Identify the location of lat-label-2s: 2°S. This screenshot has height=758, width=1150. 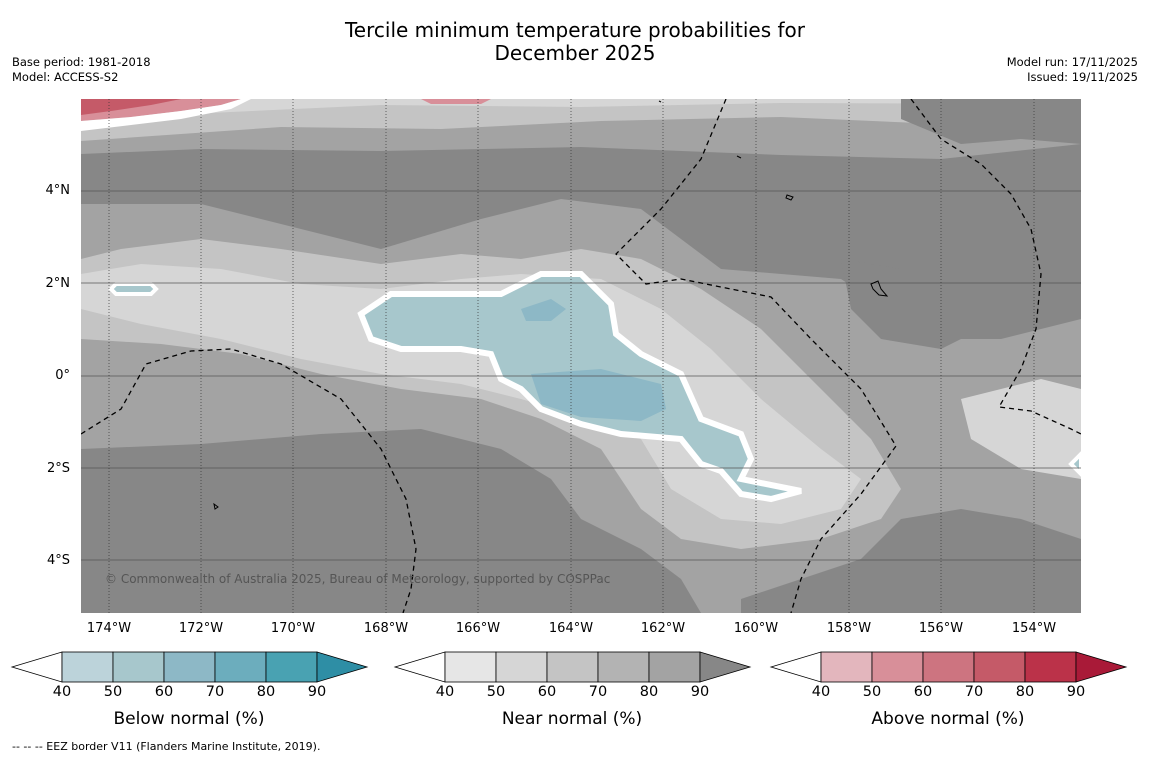
(58, 468).